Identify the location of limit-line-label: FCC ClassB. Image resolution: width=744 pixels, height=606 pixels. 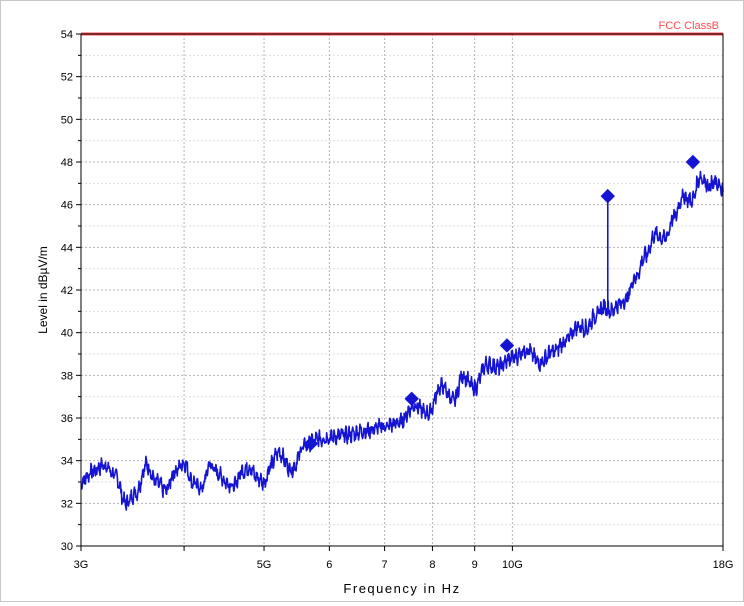
(688, 26).